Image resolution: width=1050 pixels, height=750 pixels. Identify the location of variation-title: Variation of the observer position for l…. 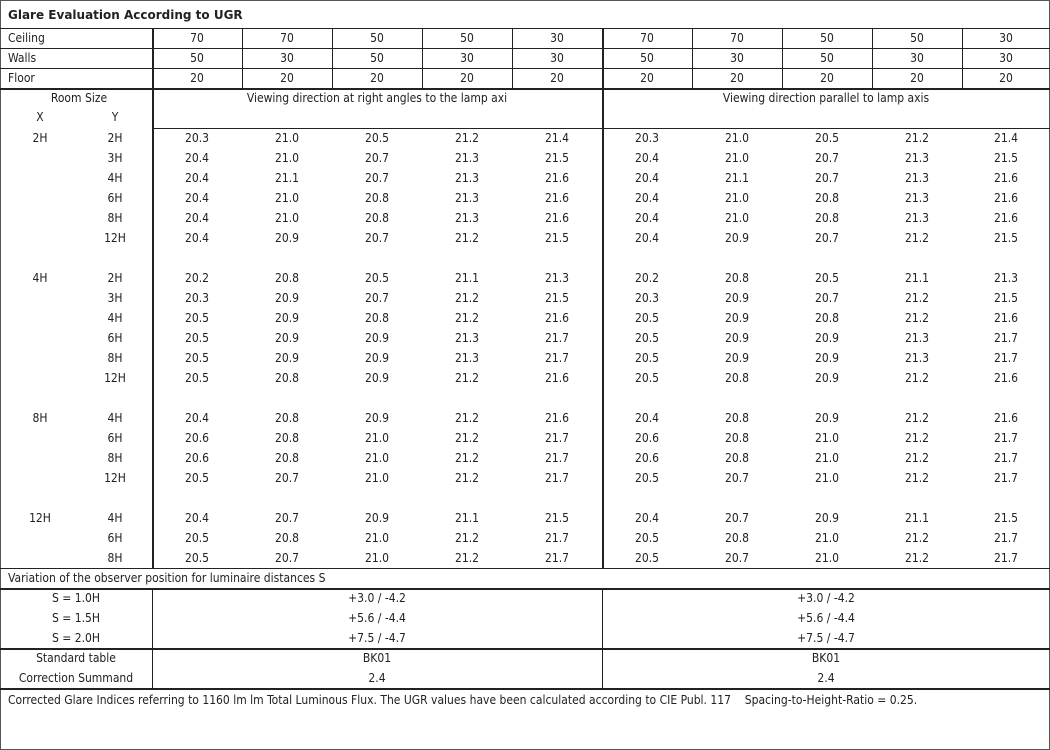
(167, 578).